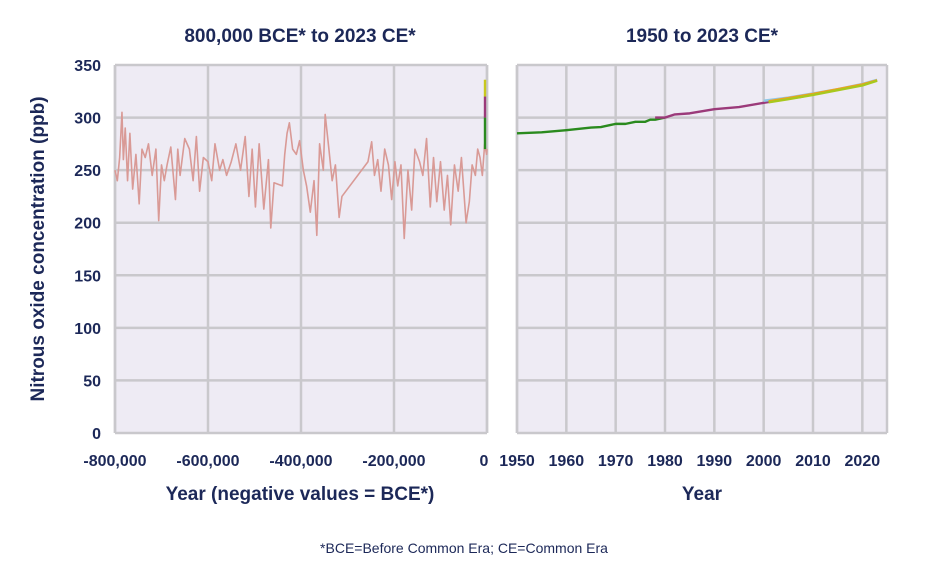 This screenshot has width=928, height=586. What do you see at coordinates (665, 461) in the screenshot?
I see `right-x-tick-label: 1980` at bounding box center [665, 461].